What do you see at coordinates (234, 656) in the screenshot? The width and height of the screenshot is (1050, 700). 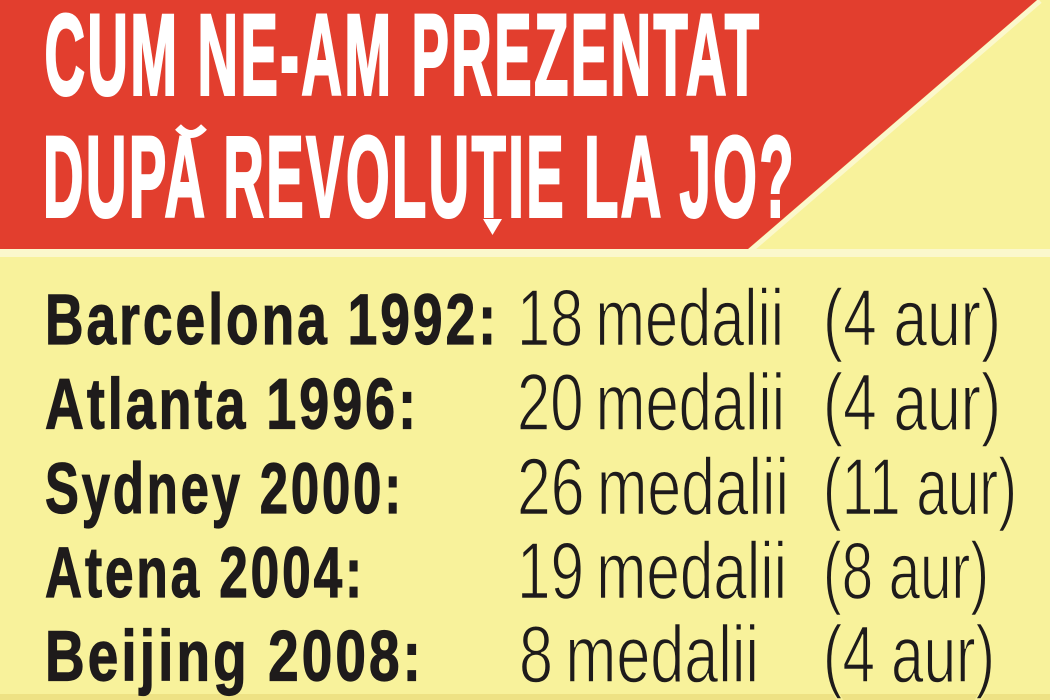 I see `svg-text: Beijing 2008:` at bounding box center [234, 656].